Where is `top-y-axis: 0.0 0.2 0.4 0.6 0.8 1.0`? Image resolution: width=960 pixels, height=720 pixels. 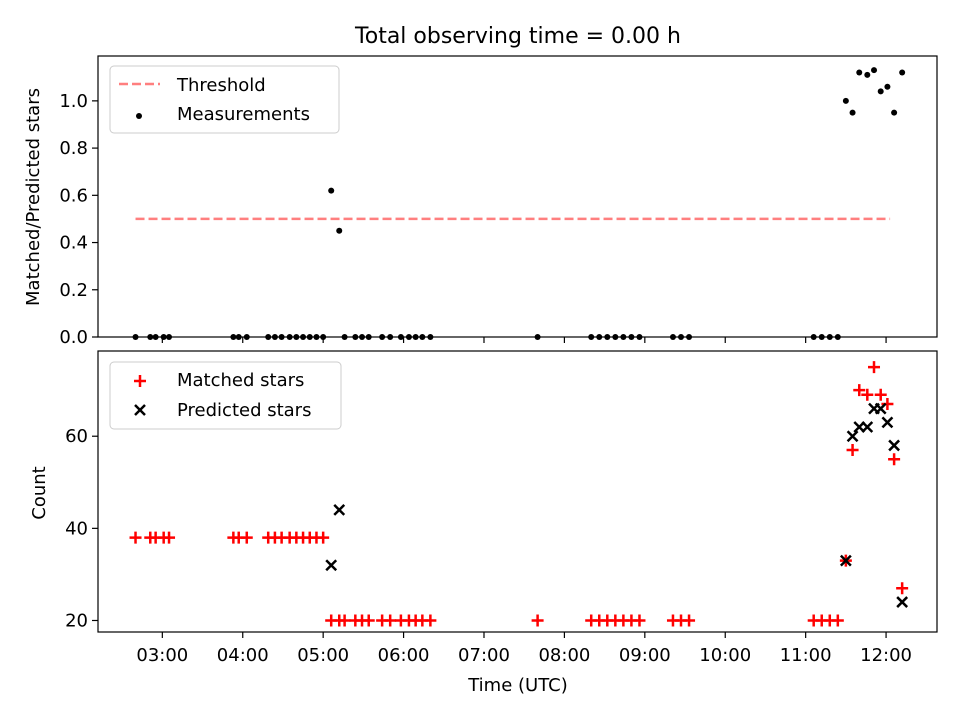
top-y-axis: 0.0 0.2 0.4 0.6 0.8 1.0 is located at coordinates (78, 219).